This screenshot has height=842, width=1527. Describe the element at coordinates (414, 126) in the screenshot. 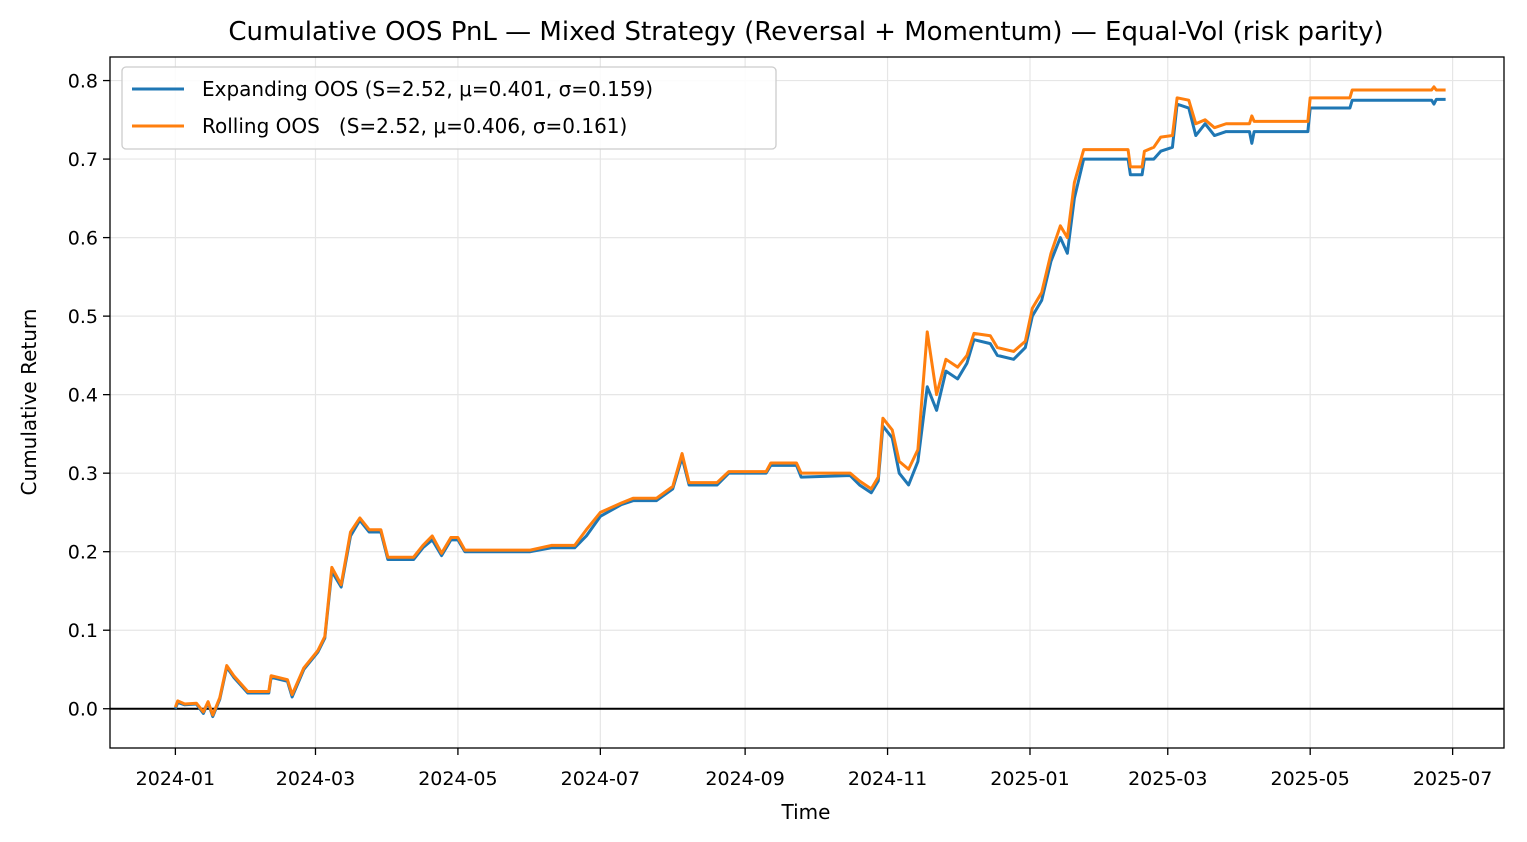

I see `legend-label-rolling: Rolling OOS (S=2.52, μ=0.406, σ=0.161)` at that location.